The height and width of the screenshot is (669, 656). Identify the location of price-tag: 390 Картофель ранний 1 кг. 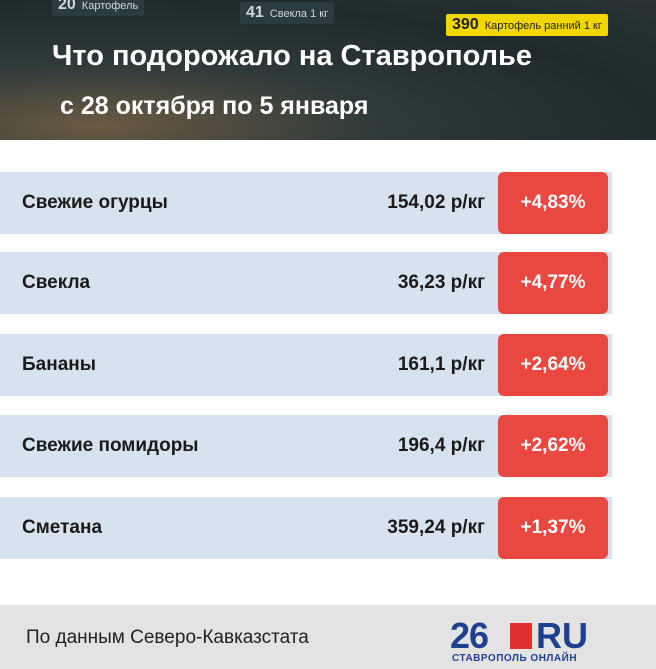
(527, 25).